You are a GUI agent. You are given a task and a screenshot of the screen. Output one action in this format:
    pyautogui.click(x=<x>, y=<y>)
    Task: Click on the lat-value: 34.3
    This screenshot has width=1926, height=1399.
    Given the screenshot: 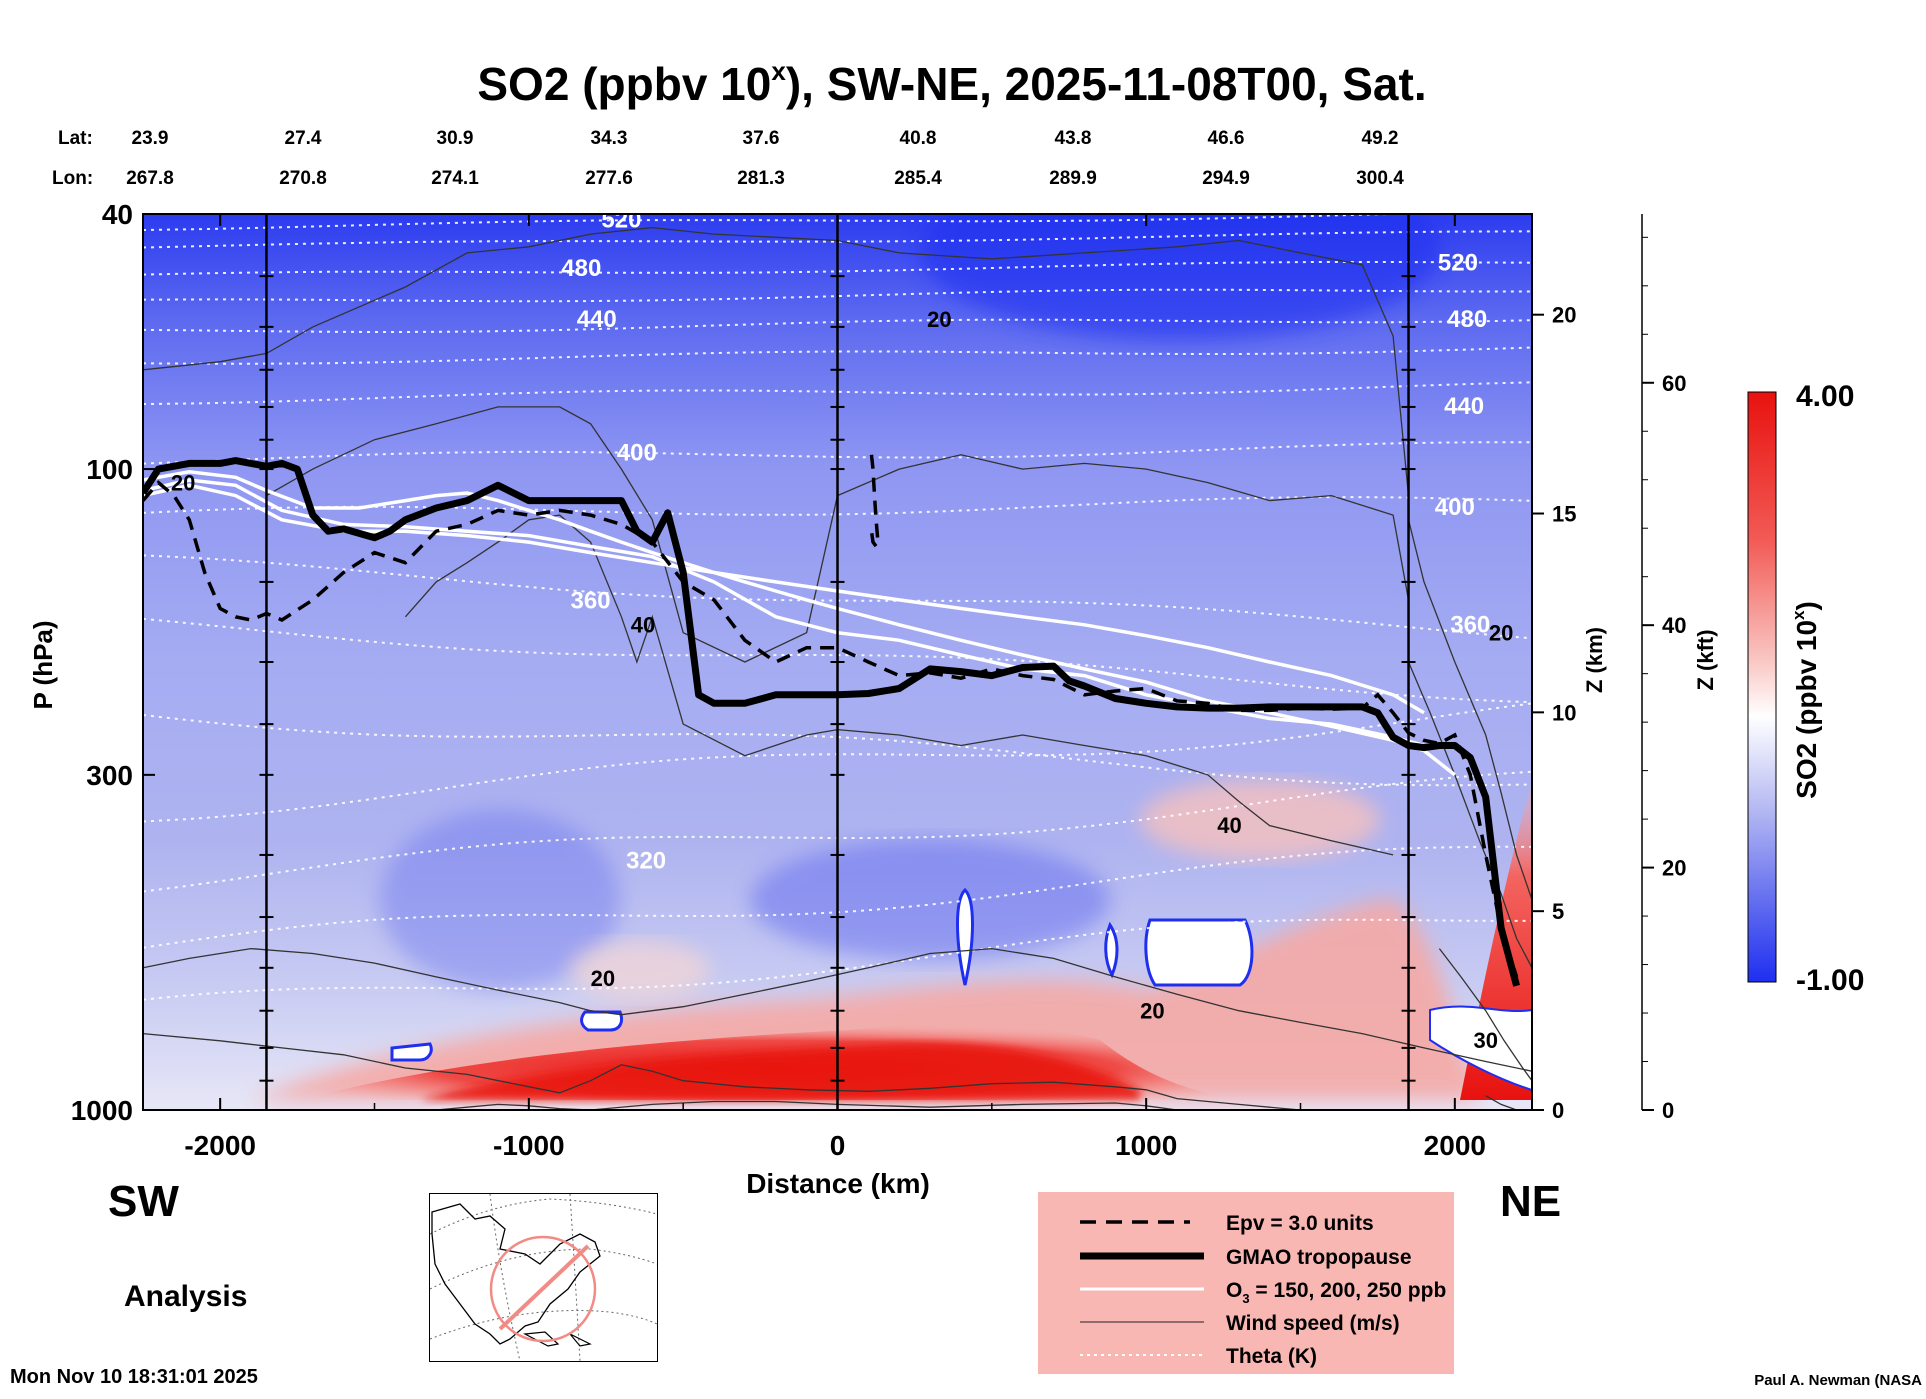 What is the action you would take?
    pyautogui.click(x=609, y=138)
    